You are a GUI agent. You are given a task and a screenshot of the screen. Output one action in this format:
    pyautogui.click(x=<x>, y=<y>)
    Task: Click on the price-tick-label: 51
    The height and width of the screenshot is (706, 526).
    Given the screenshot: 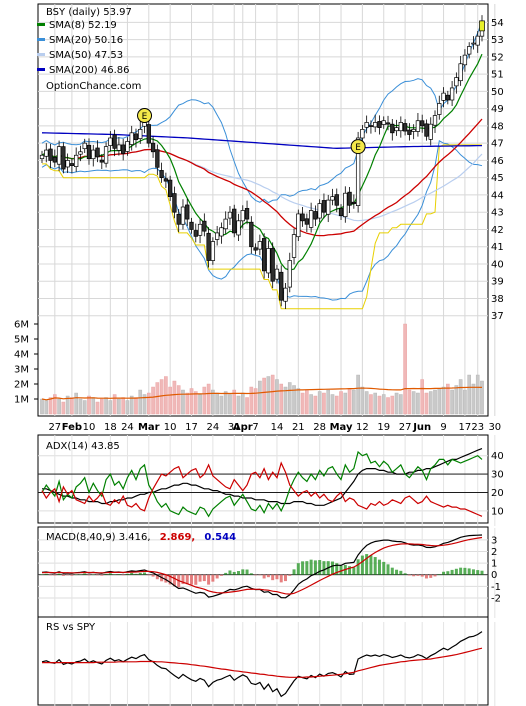 What is the action you would take?
    pyautogui.click(x=497, y=75)
    